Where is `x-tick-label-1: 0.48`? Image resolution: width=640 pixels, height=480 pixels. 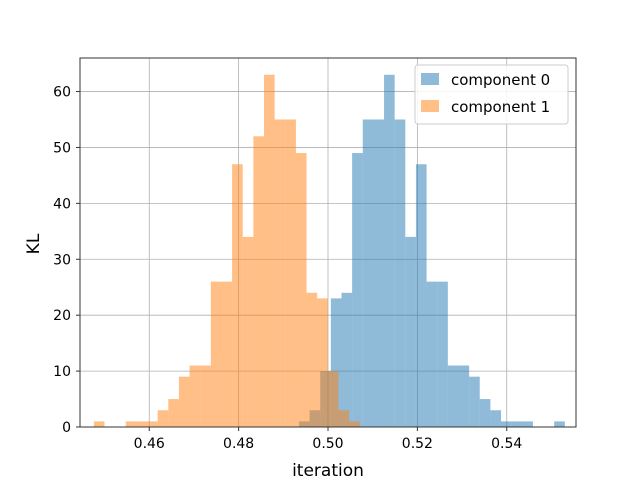 x-tick-label-1: 0.48 is located at coordinates (238, 444).